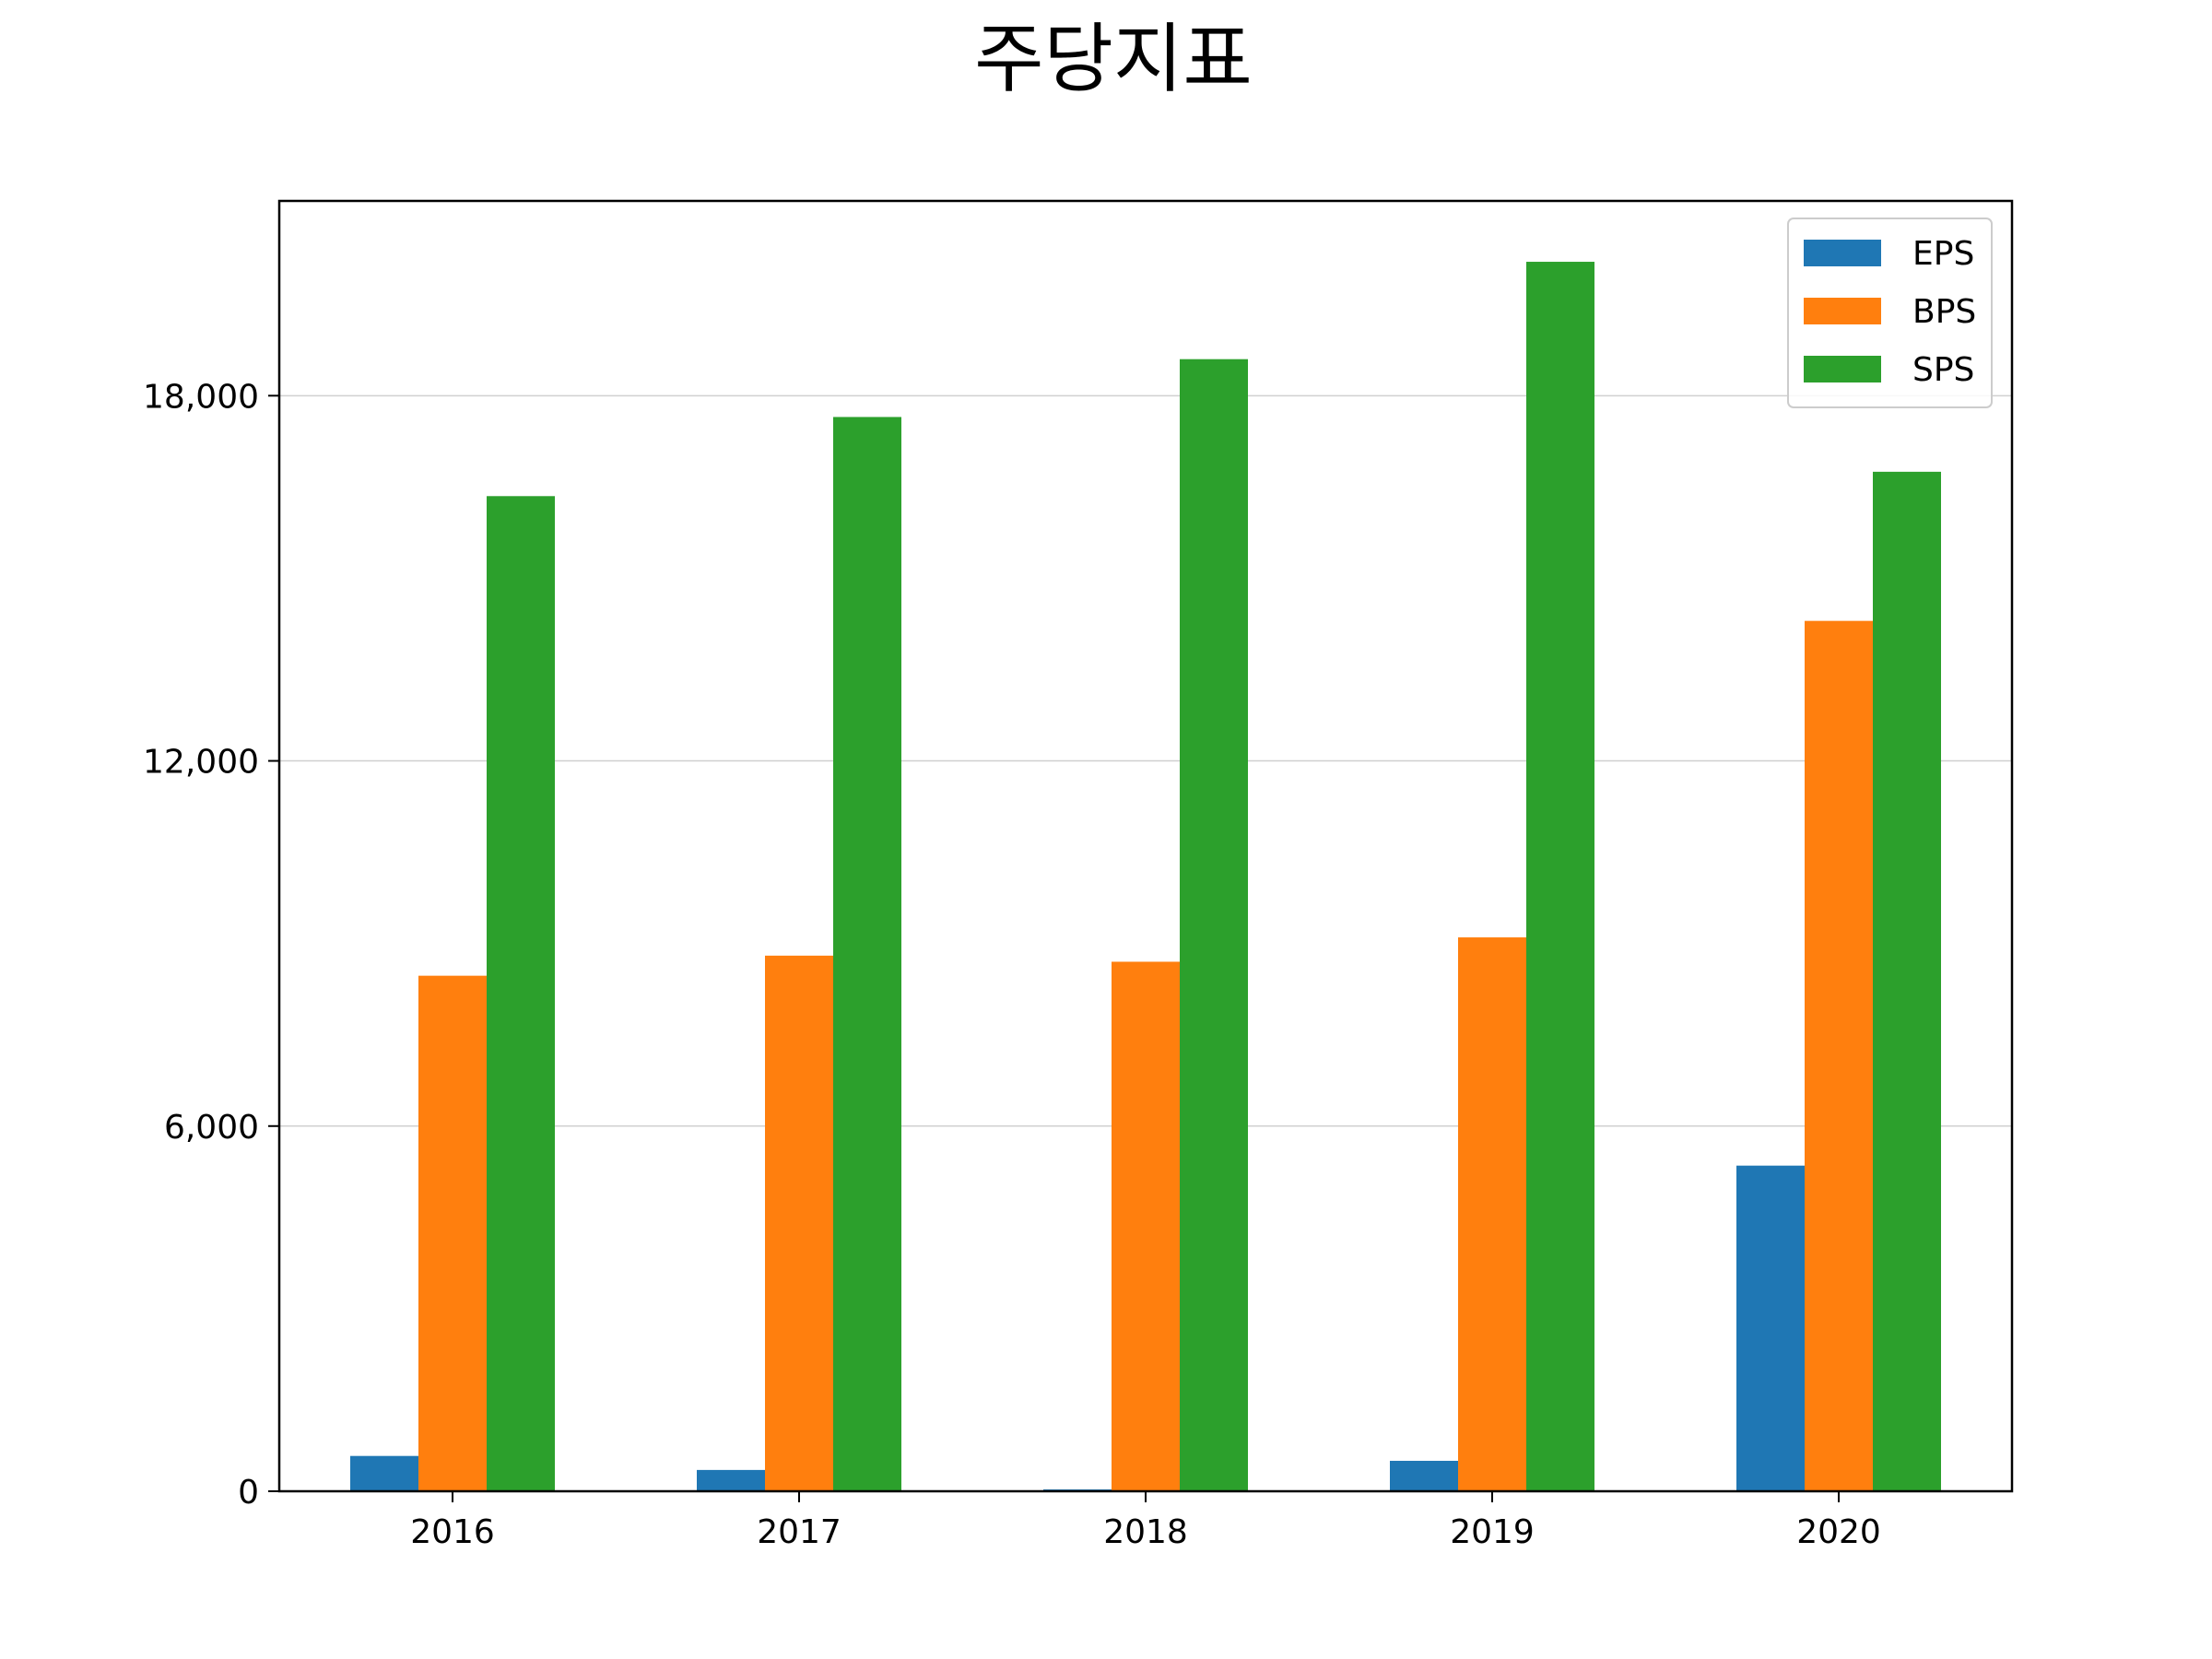 The width and height of the screenshot is (2212, 1659). What do you see at coordinates (1842, 311) in the screenshot?
I see `legend-swatch-bps` at bounding box center [1842, 311].